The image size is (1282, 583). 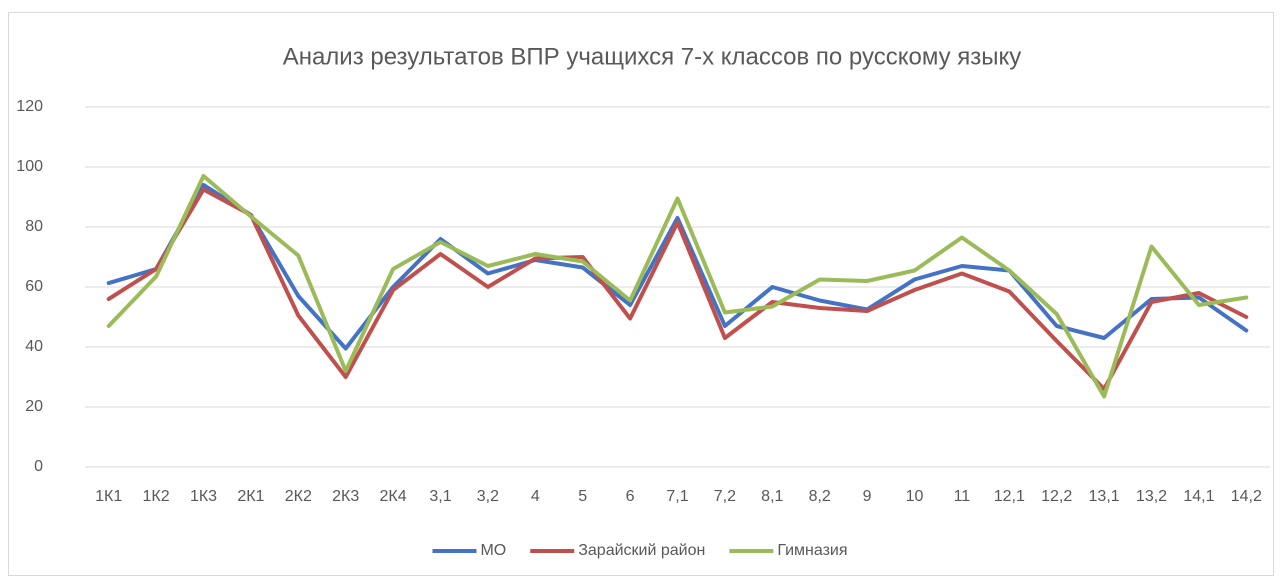 What do you see at coordinates (156, 496) in the screenshot?
I see `x-tick-label: 1К2` at bounding box center [156, 496].